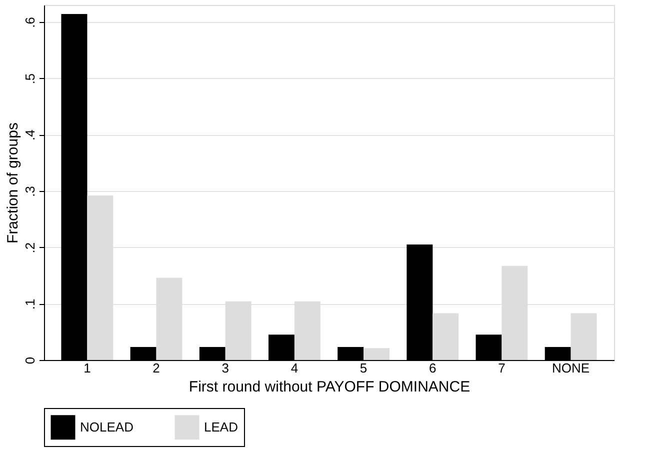  What do you see at coordinates (225, 368) in the screenshot?
I see `x-tick-label: 3` at bounding box center [225, 368].